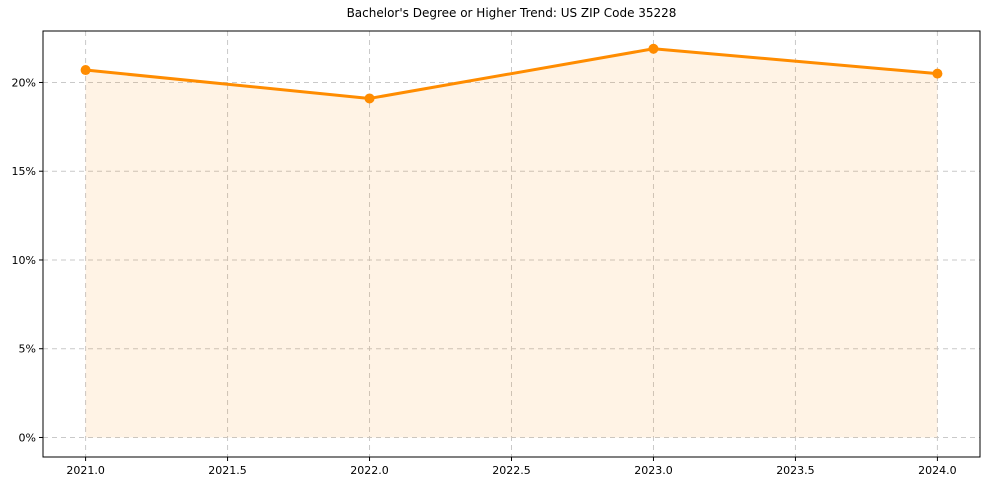  Describe the element at coordinates (24, 171) in the screenshot. I see `y-tick-label: 15%` at that location.